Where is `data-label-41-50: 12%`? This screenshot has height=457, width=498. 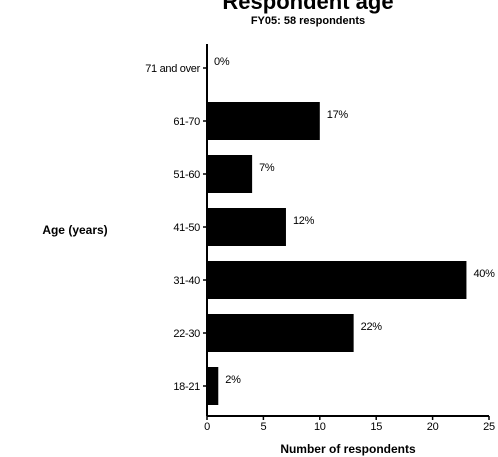
data-label-41-50: 12% is located at coordinates (304, 221).